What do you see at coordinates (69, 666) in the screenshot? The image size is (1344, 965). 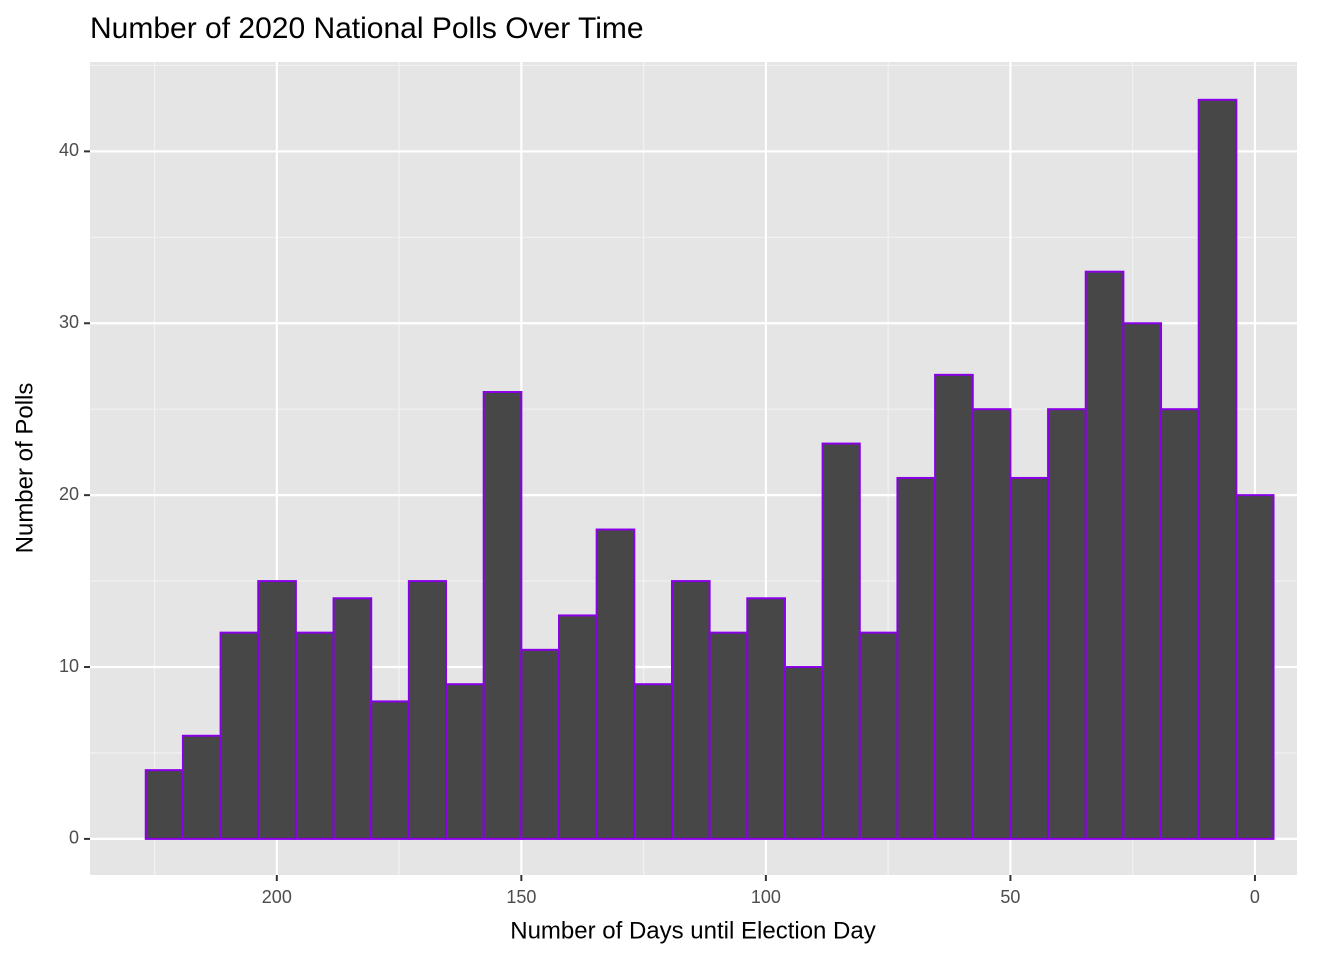 I see `y-tick-label: 10` at bounding box center [69, 666].